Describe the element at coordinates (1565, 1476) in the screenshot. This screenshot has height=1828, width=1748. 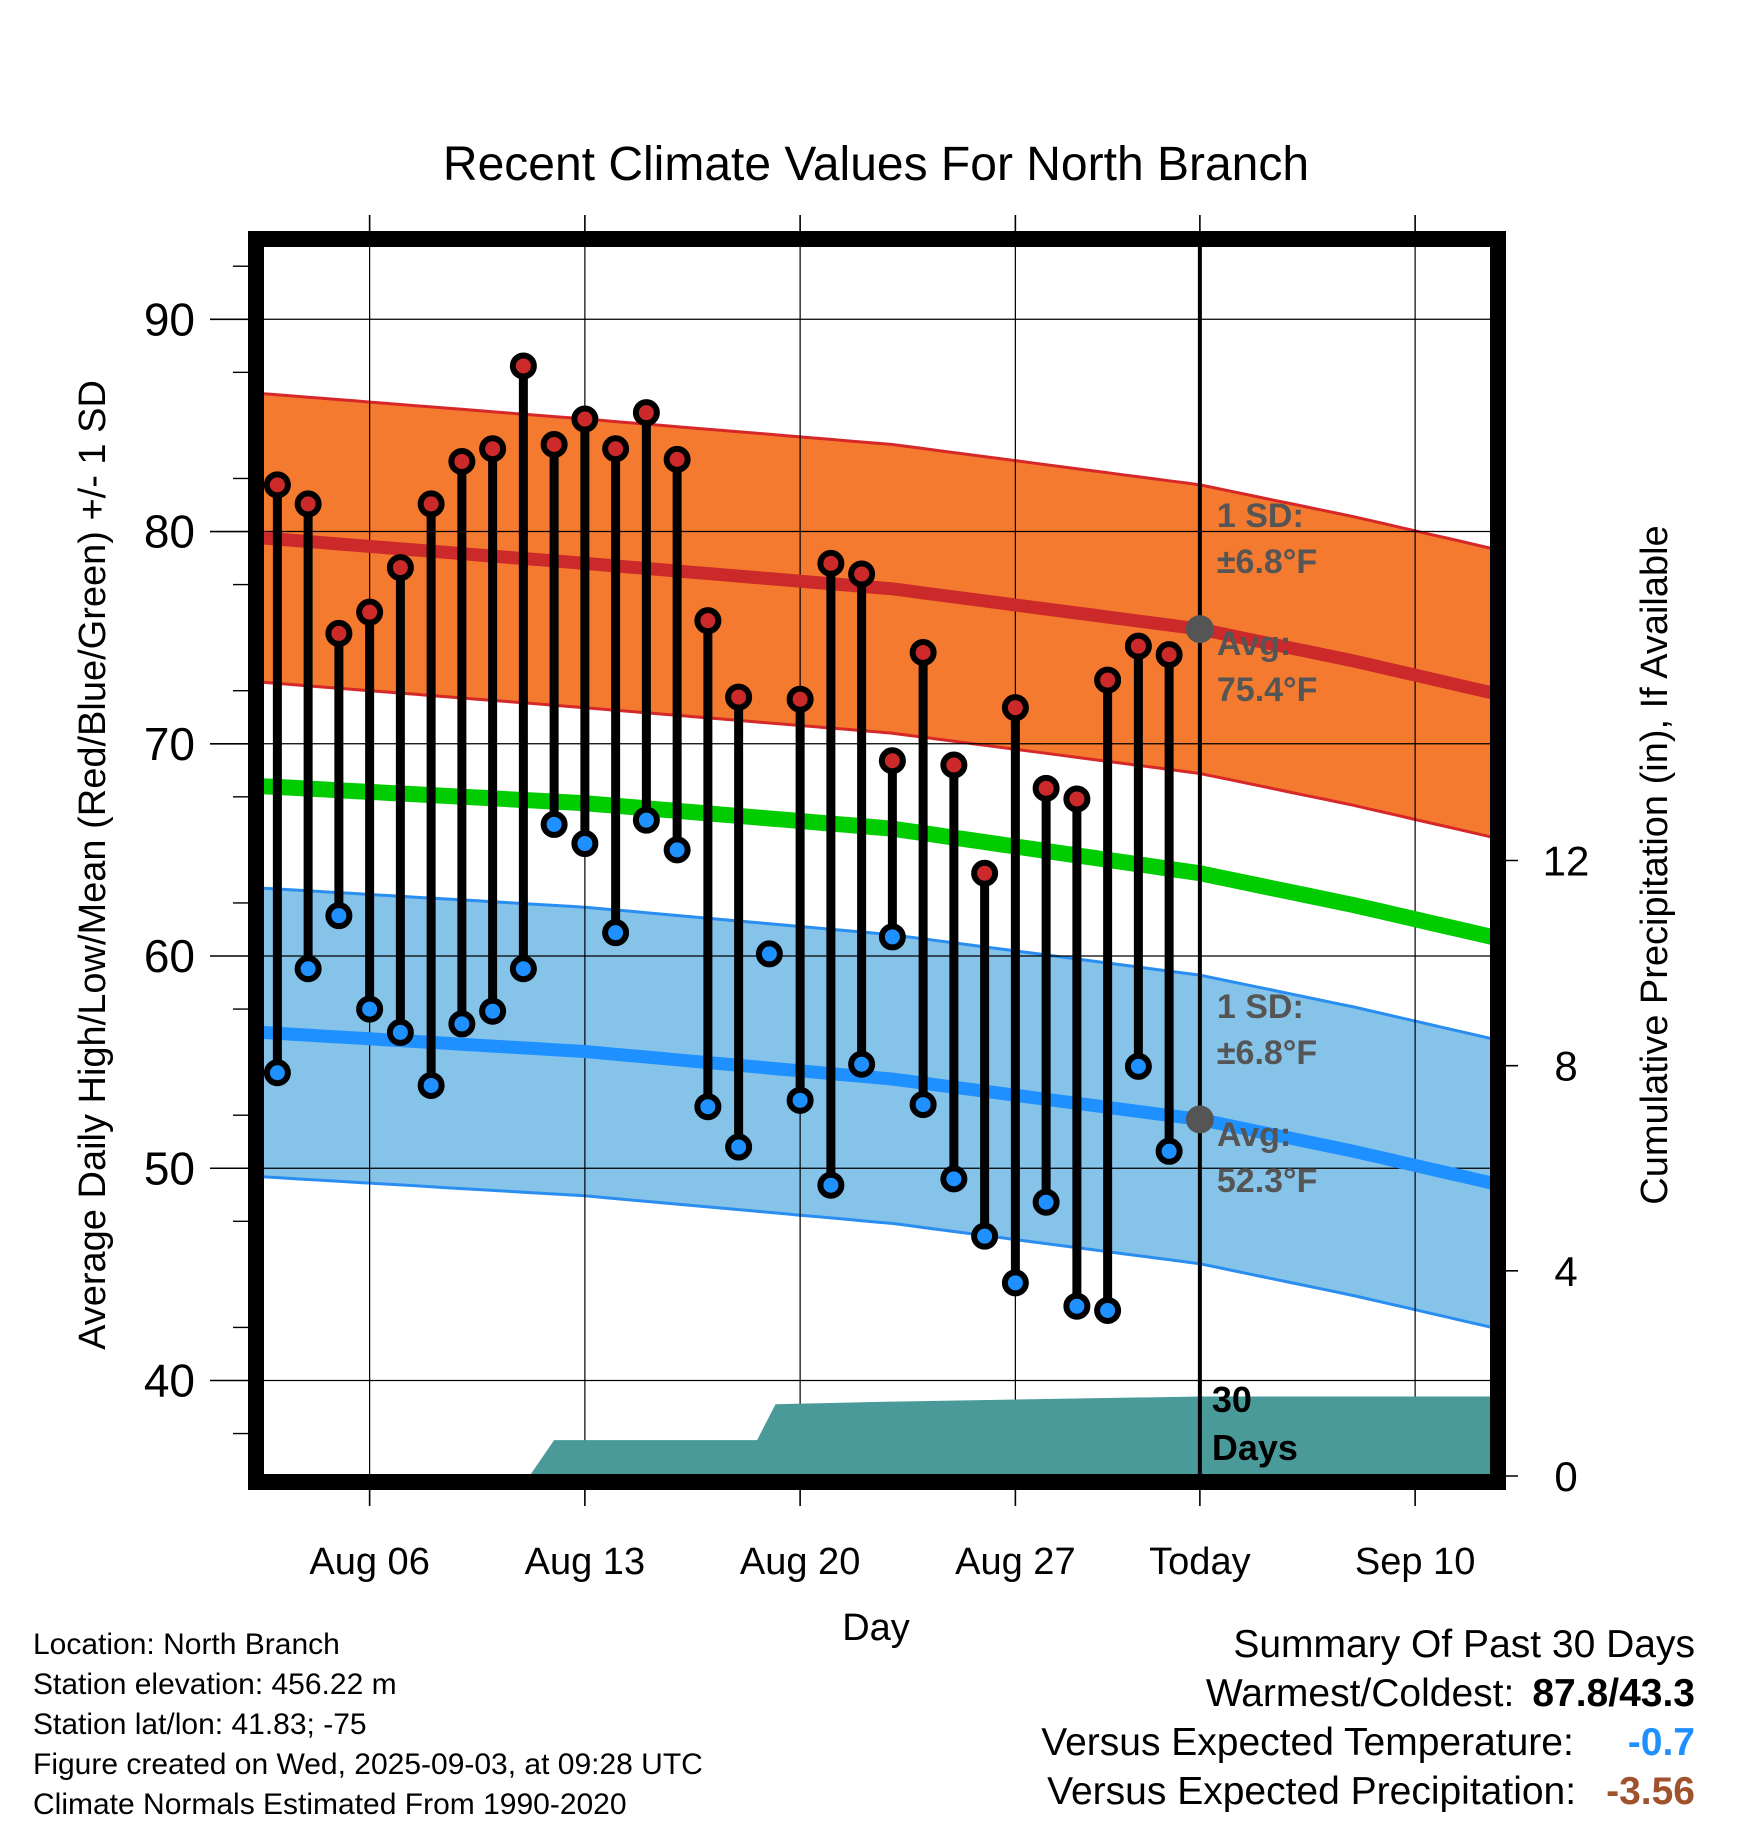
I see `y2-tick-label: 0` at that location.